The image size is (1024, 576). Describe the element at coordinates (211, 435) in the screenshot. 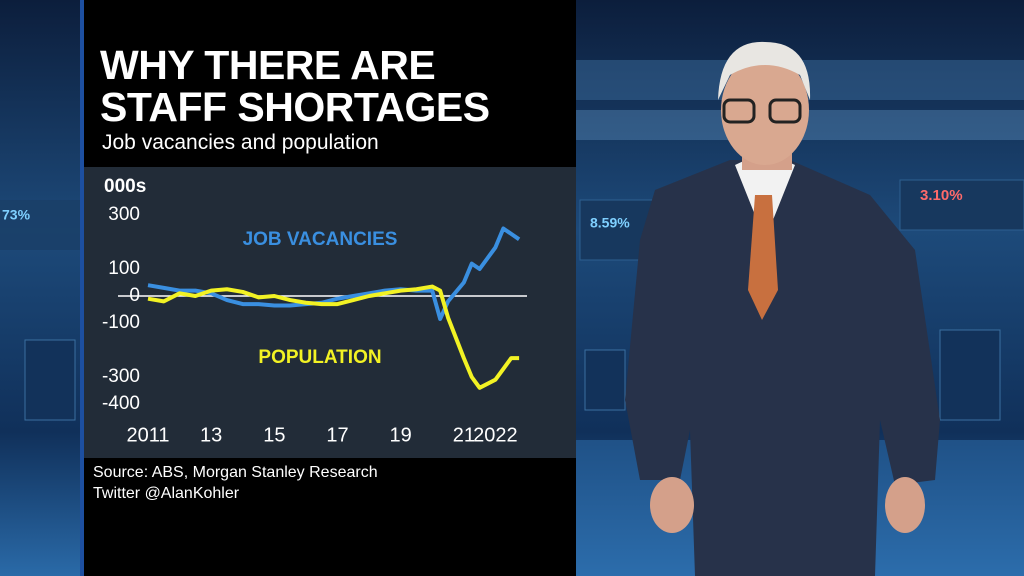

I see `x-tick-label: 13` at that location.